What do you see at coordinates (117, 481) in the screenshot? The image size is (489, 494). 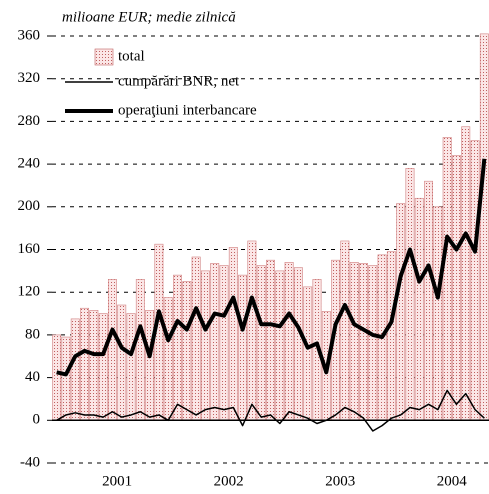 I see `x-tick-label: 2001` at bounding box center [117, 481].